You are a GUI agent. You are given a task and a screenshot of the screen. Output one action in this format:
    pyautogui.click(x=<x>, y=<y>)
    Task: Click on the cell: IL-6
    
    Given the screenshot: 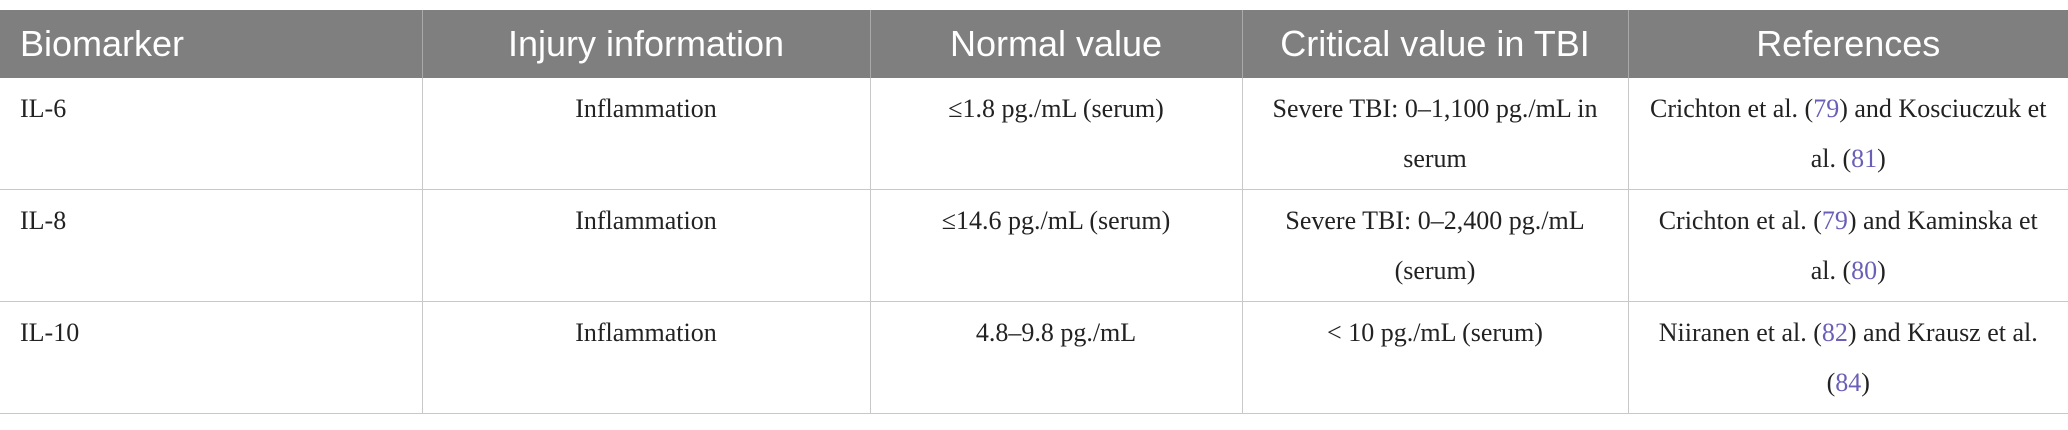 What is the action you would take?
    pyautogui.click(x=211, y=134)
    